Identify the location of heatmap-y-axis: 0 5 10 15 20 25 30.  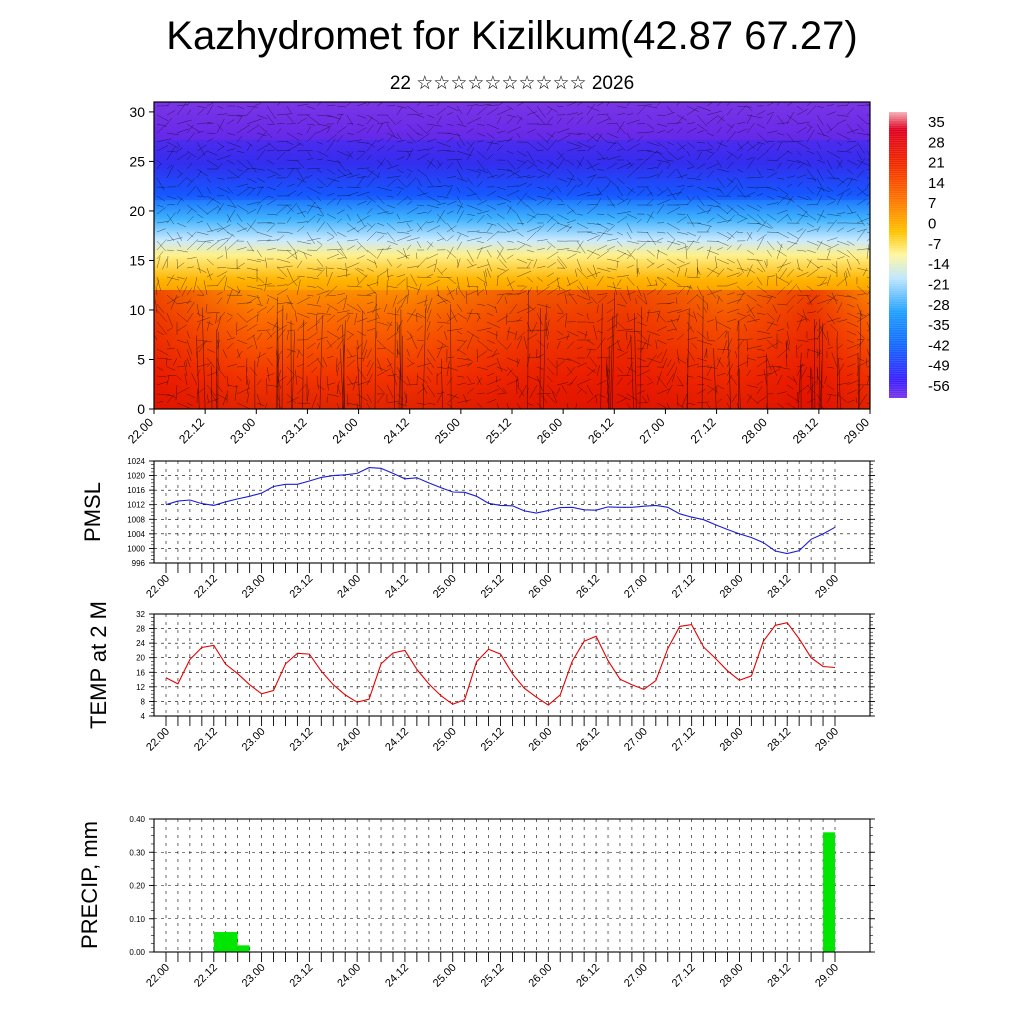
(141, 260).